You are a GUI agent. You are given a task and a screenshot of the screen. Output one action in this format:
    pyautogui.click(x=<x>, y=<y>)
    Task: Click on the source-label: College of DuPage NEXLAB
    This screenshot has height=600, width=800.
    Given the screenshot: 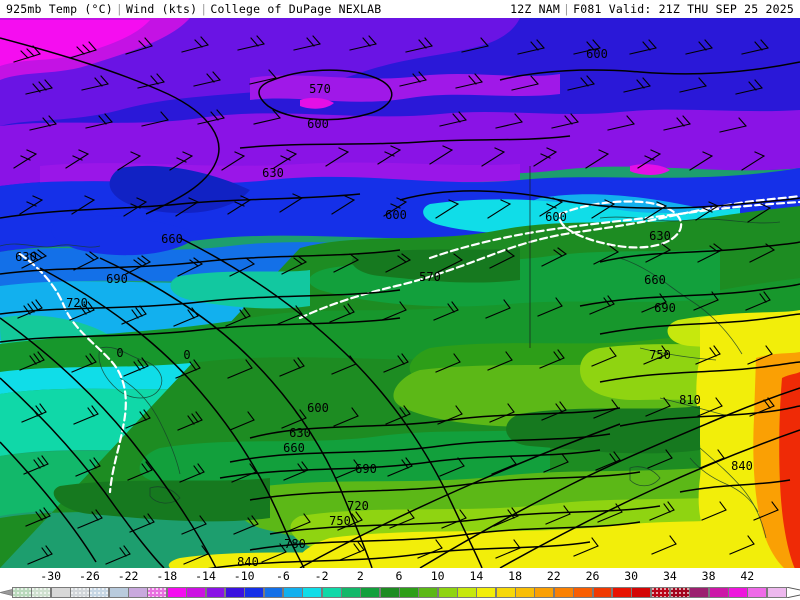 What is the action you would take?
    pyautogui.click(x=296, y=9)
    